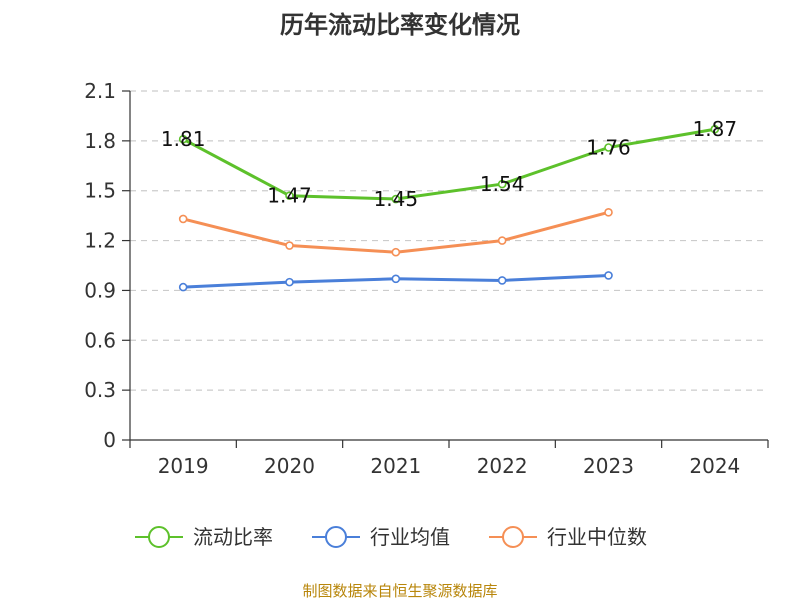 The image size is (800, 600). I want to click on legend-label: 行业均值, so click(410, 537).